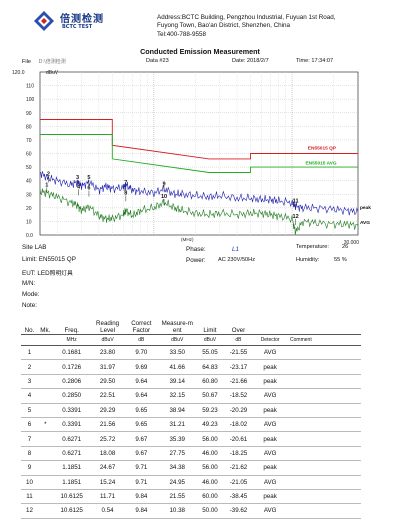 Image resolution: width=400 pixels, height=519 pixels. What do you see at coordinates (177, 425) in the screenshot?
I see `table-cell: 31.21` at bounding box center [177, 425].